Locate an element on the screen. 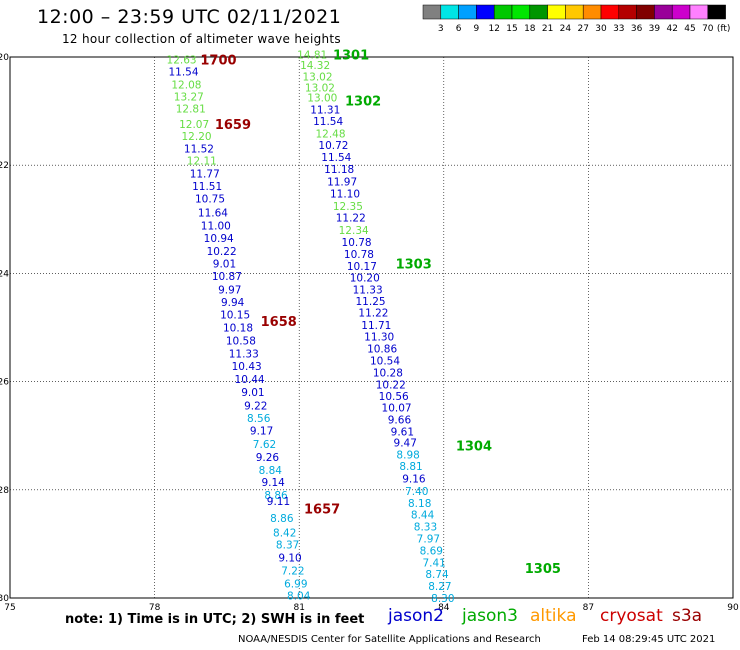 Image resolution: width=740 pixels, height=650 pixels. wave-height-value: 11.33 is located at coordinates (244, 354).